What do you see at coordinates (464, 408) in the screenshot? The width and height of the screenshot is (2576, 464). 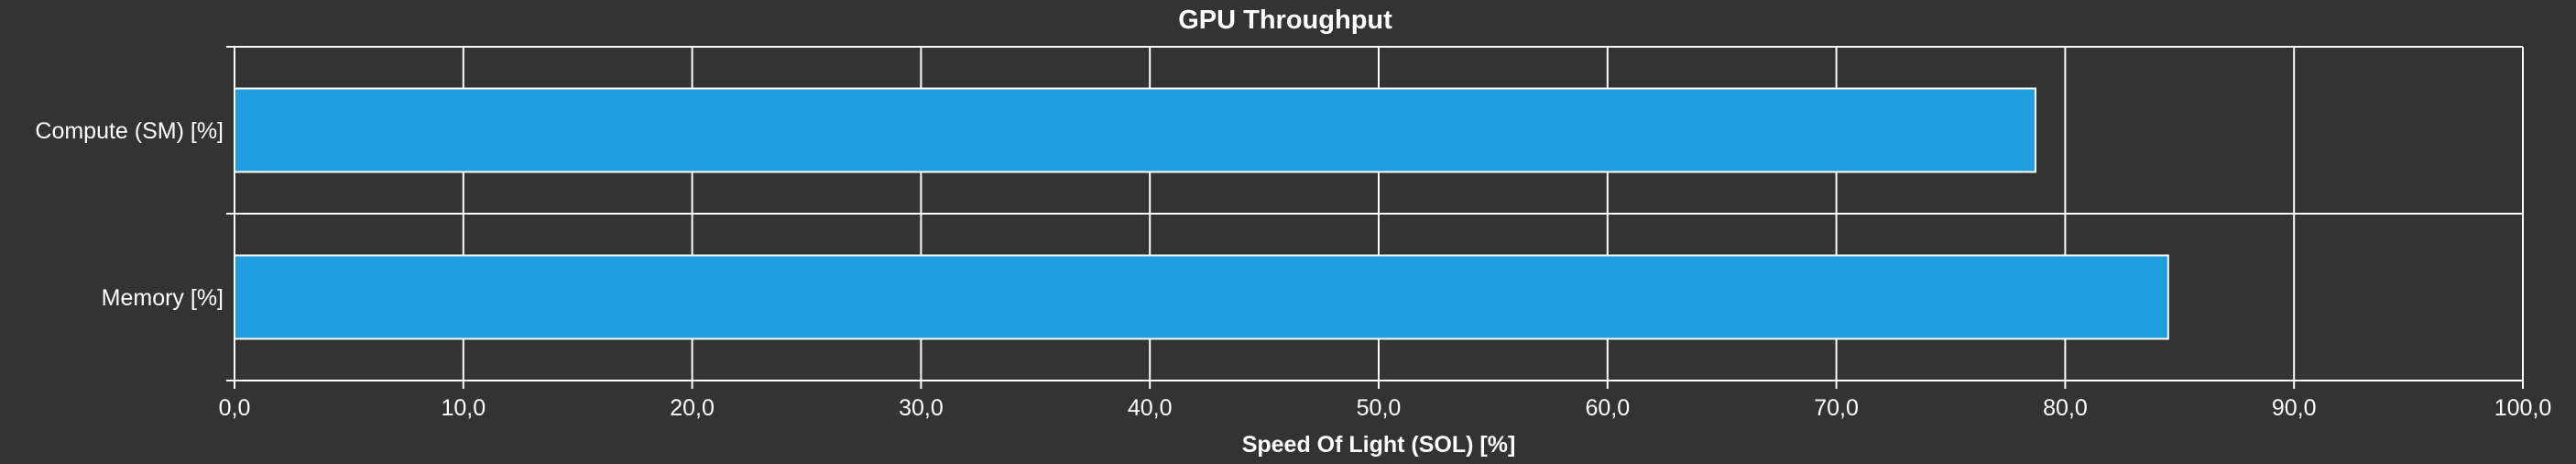 I see `x-tick-label: 10,0` at bounding box center [464, 408].